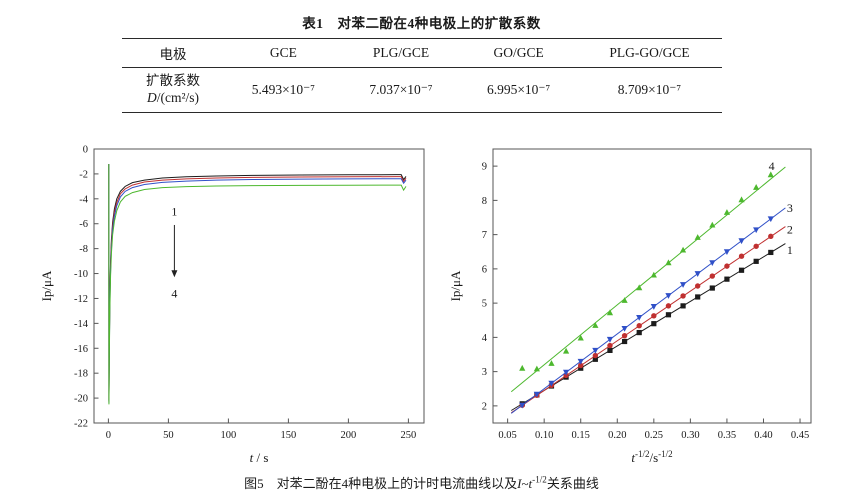 Image resolution: width=843 pixels, height=497 pixels. What do you see at coordinates (289, 435) in the screenshot?
I see `svg-text: 150` at bounding box center [289, 435].